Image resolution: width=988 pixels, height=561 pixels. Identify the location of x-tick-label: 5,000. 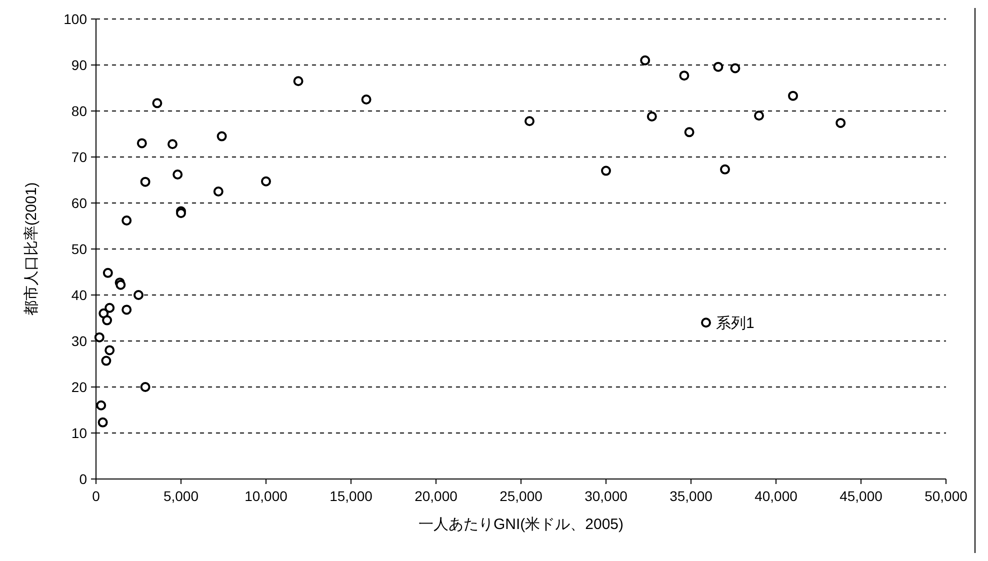
(181, 496).